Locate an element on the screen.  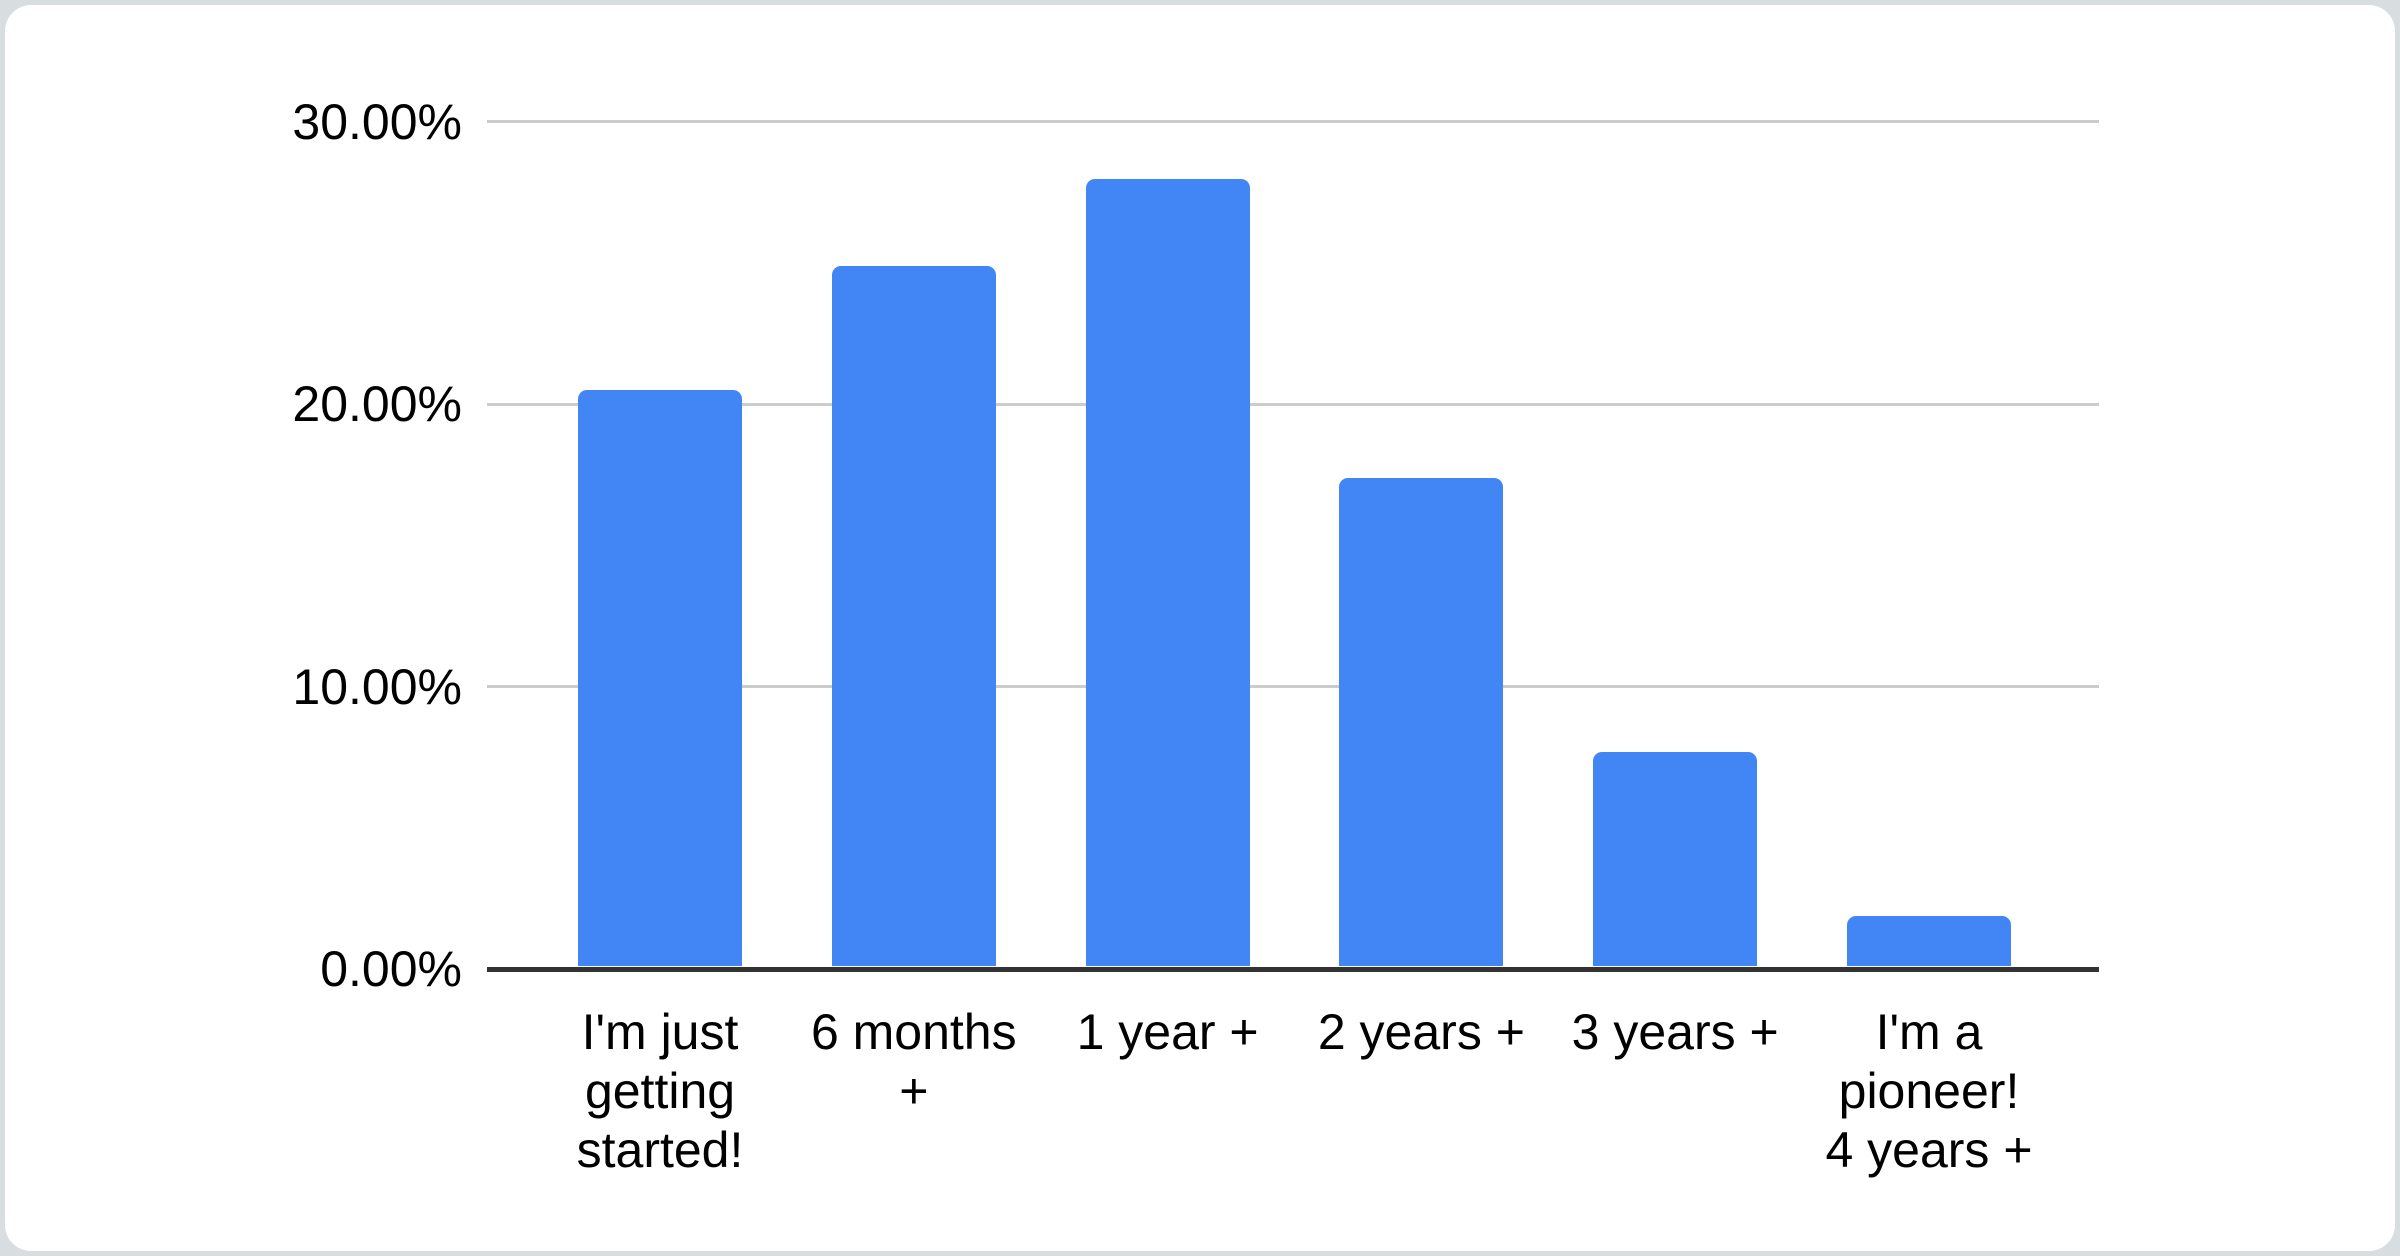
x-axis-label-1-year: 1 year + is located at coordinates (1168, 1032).